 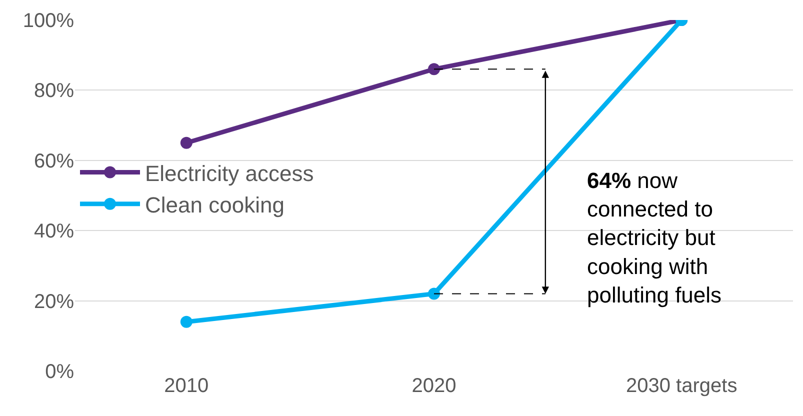 What do you see at coordinates (229, 173) in the screenshot?
I see `legend-label: Electricity access` at bounding box center [229, 173].